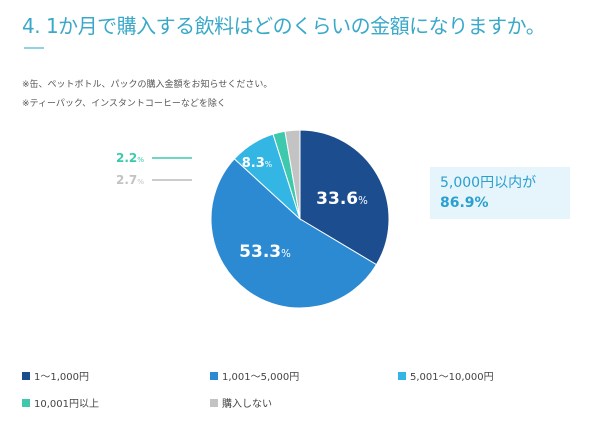 The height and width of the screenshot is (426, 600). What do you see at coordinates (147, 85) in the screenshot?
I see `note-1: ※缶、ペットボトル、パックの購入金額をお知らせください。` at bounding box center [147, 85].